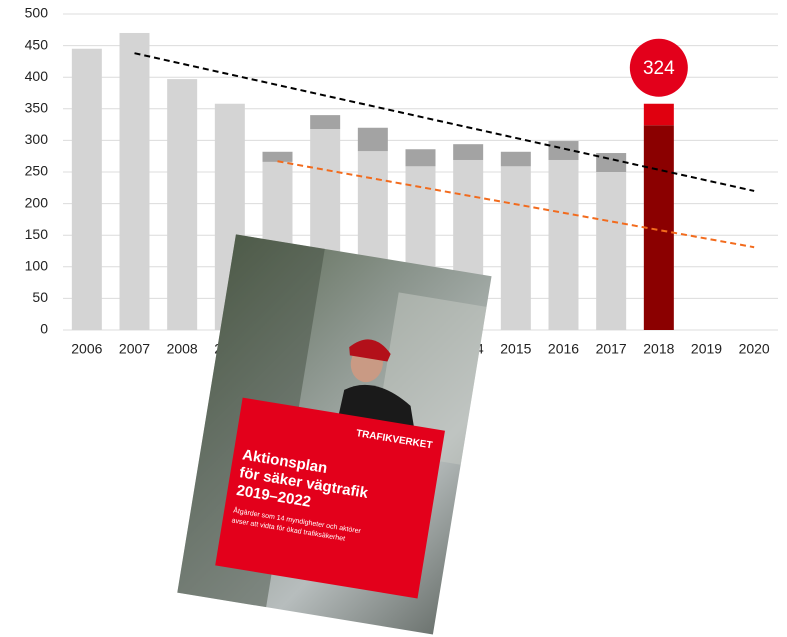 Image resolution: width=787 pixels, height=637 pixels. I want to click on y-tick-label: 250, so click(37, 171).